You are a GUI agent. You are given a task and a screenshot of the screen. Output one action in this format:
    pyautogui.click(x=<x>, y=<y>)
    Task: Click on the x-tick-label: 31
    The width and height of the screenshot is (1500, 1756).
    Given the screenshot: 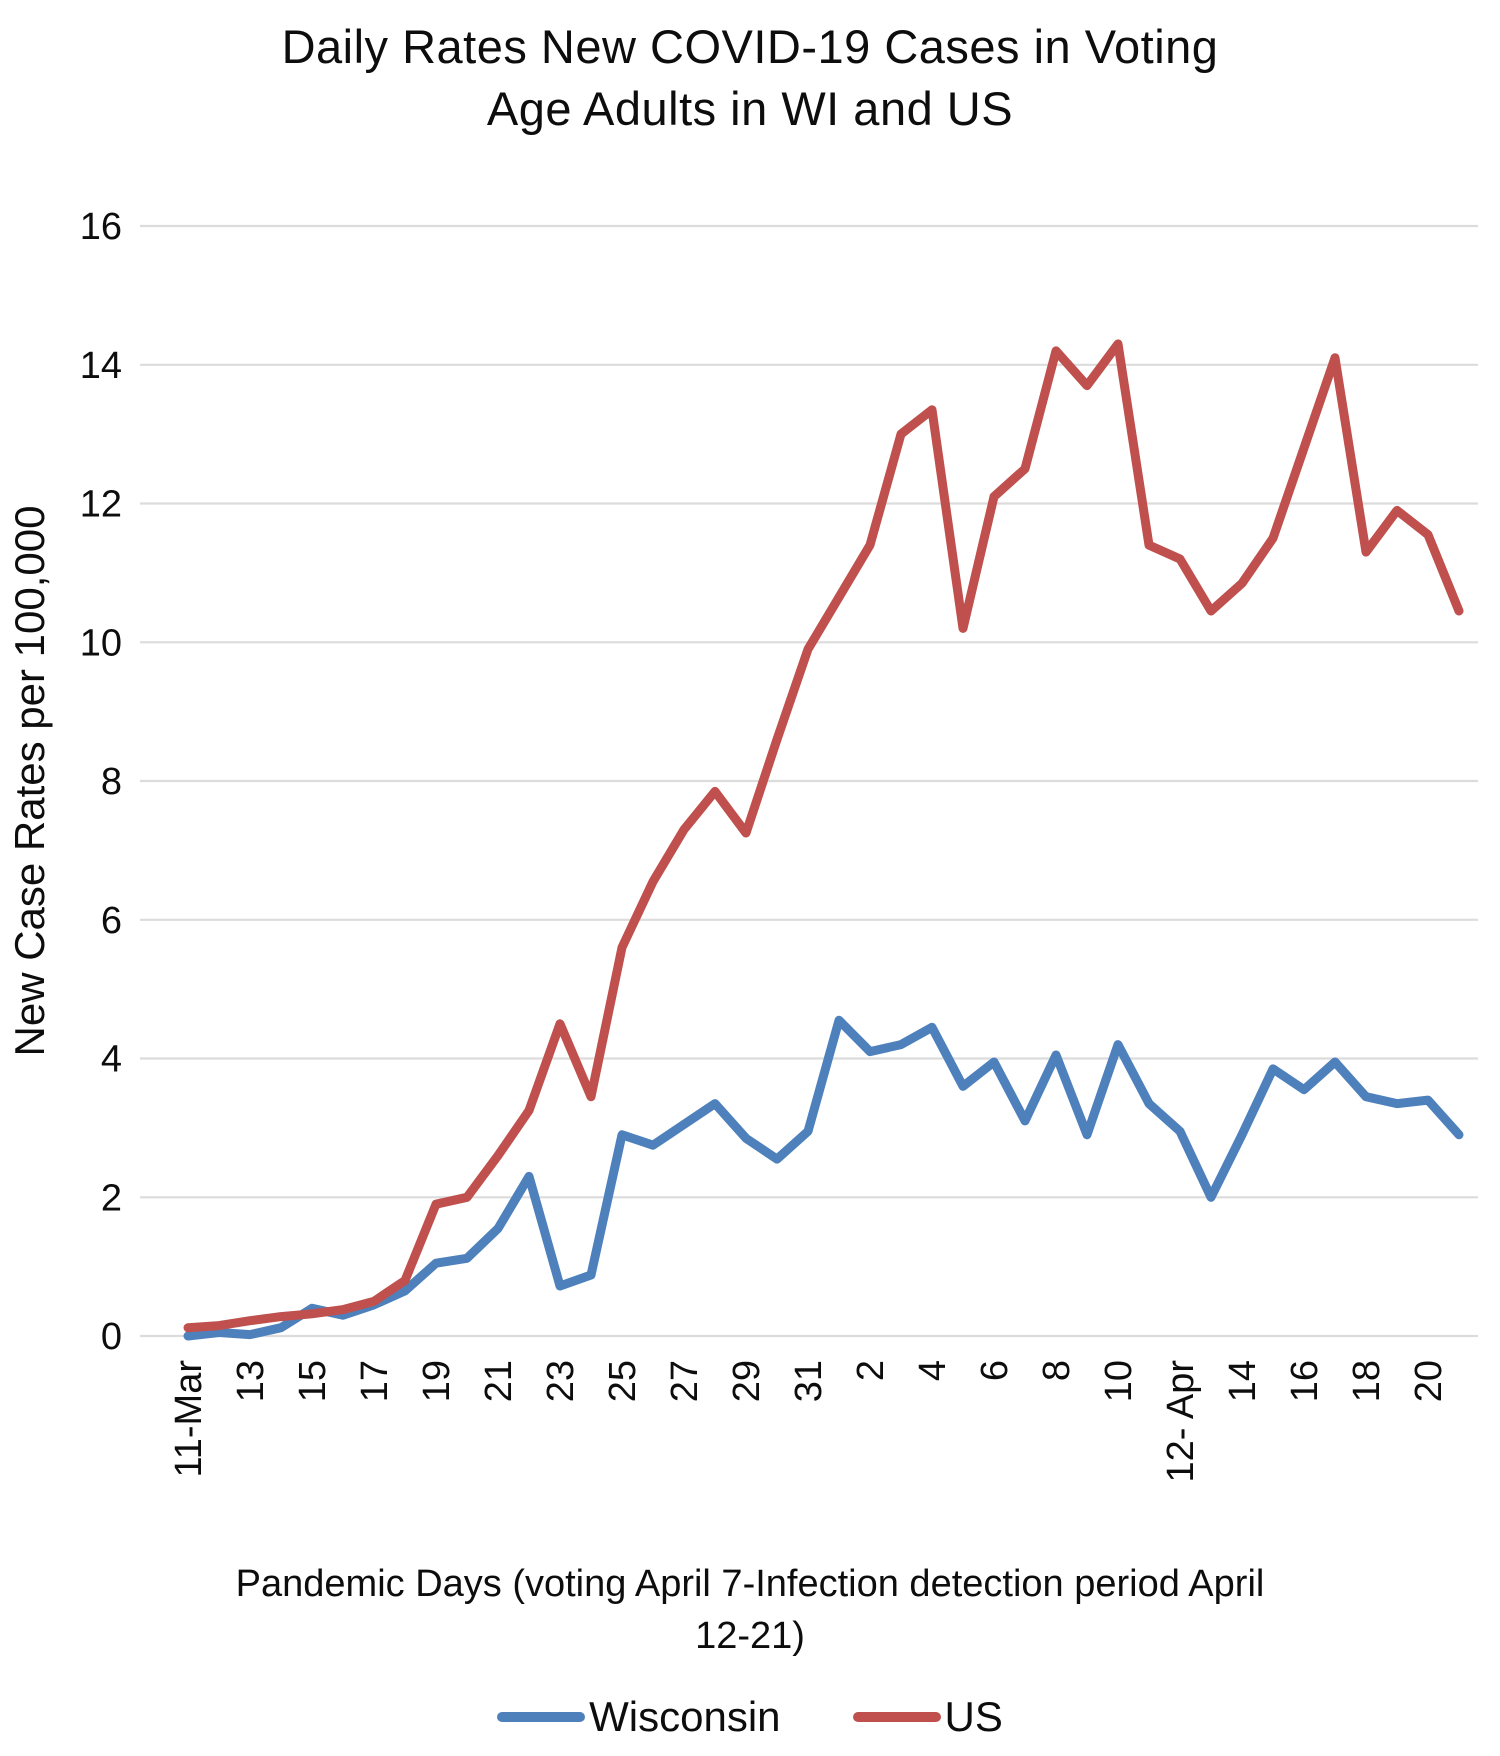 What is the action you would take?
    pyautogui.click(x=809, y=1381)
    